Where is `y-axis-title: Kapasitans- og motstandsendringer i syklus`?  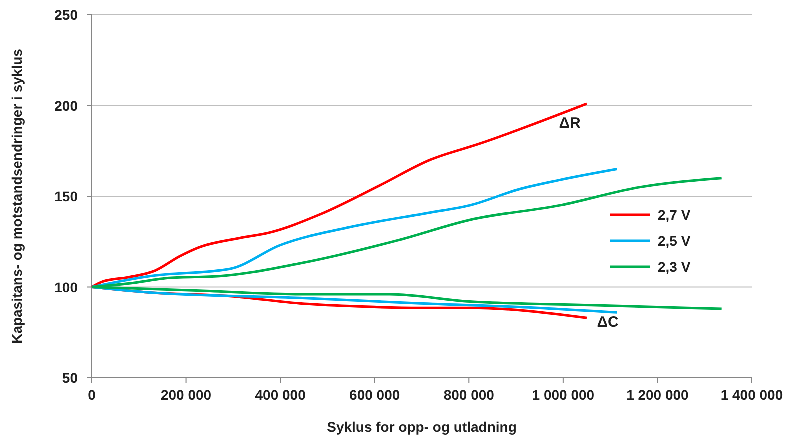 y-axis-title: Kapasitans- og motstandsendringer i syklus is located at coordinates (17, 196).